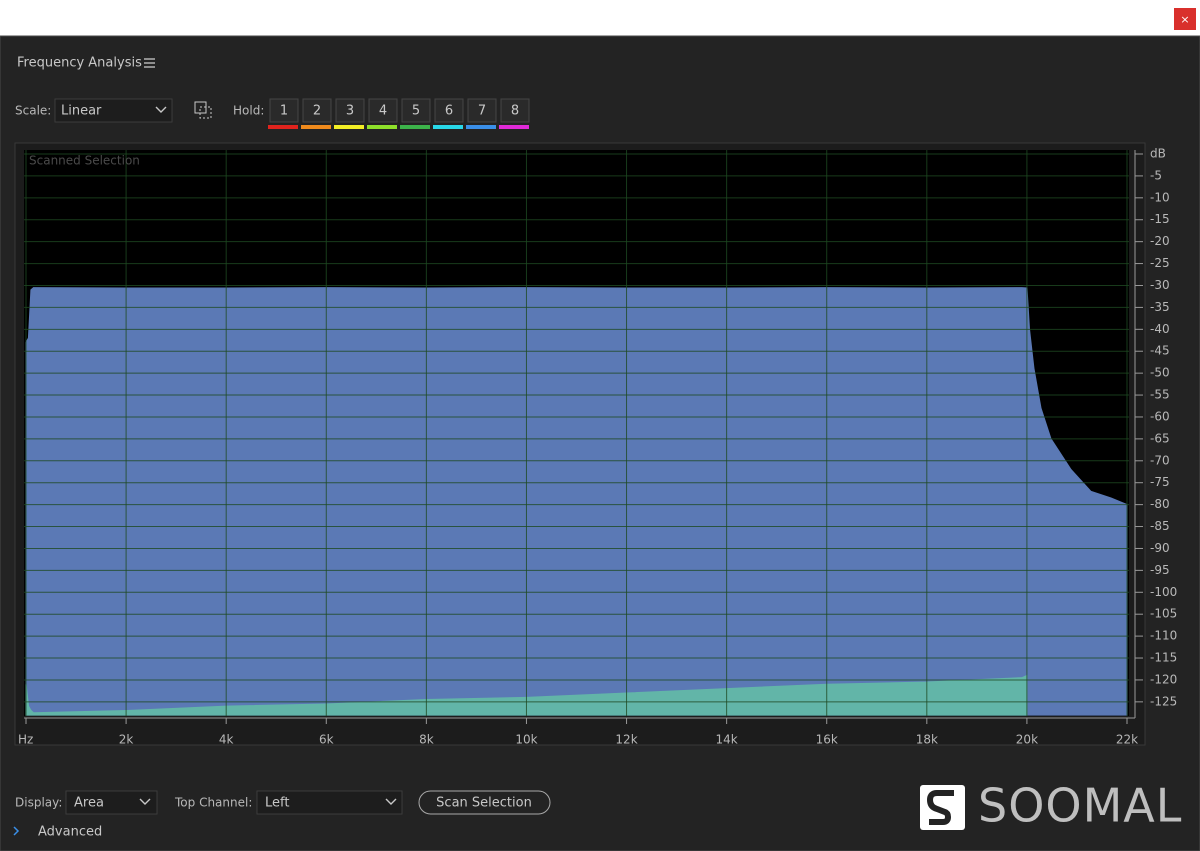  Describe the element at coordinates (25, 740) in the screenshot. I see `x-tick-label: Hz` at that location.